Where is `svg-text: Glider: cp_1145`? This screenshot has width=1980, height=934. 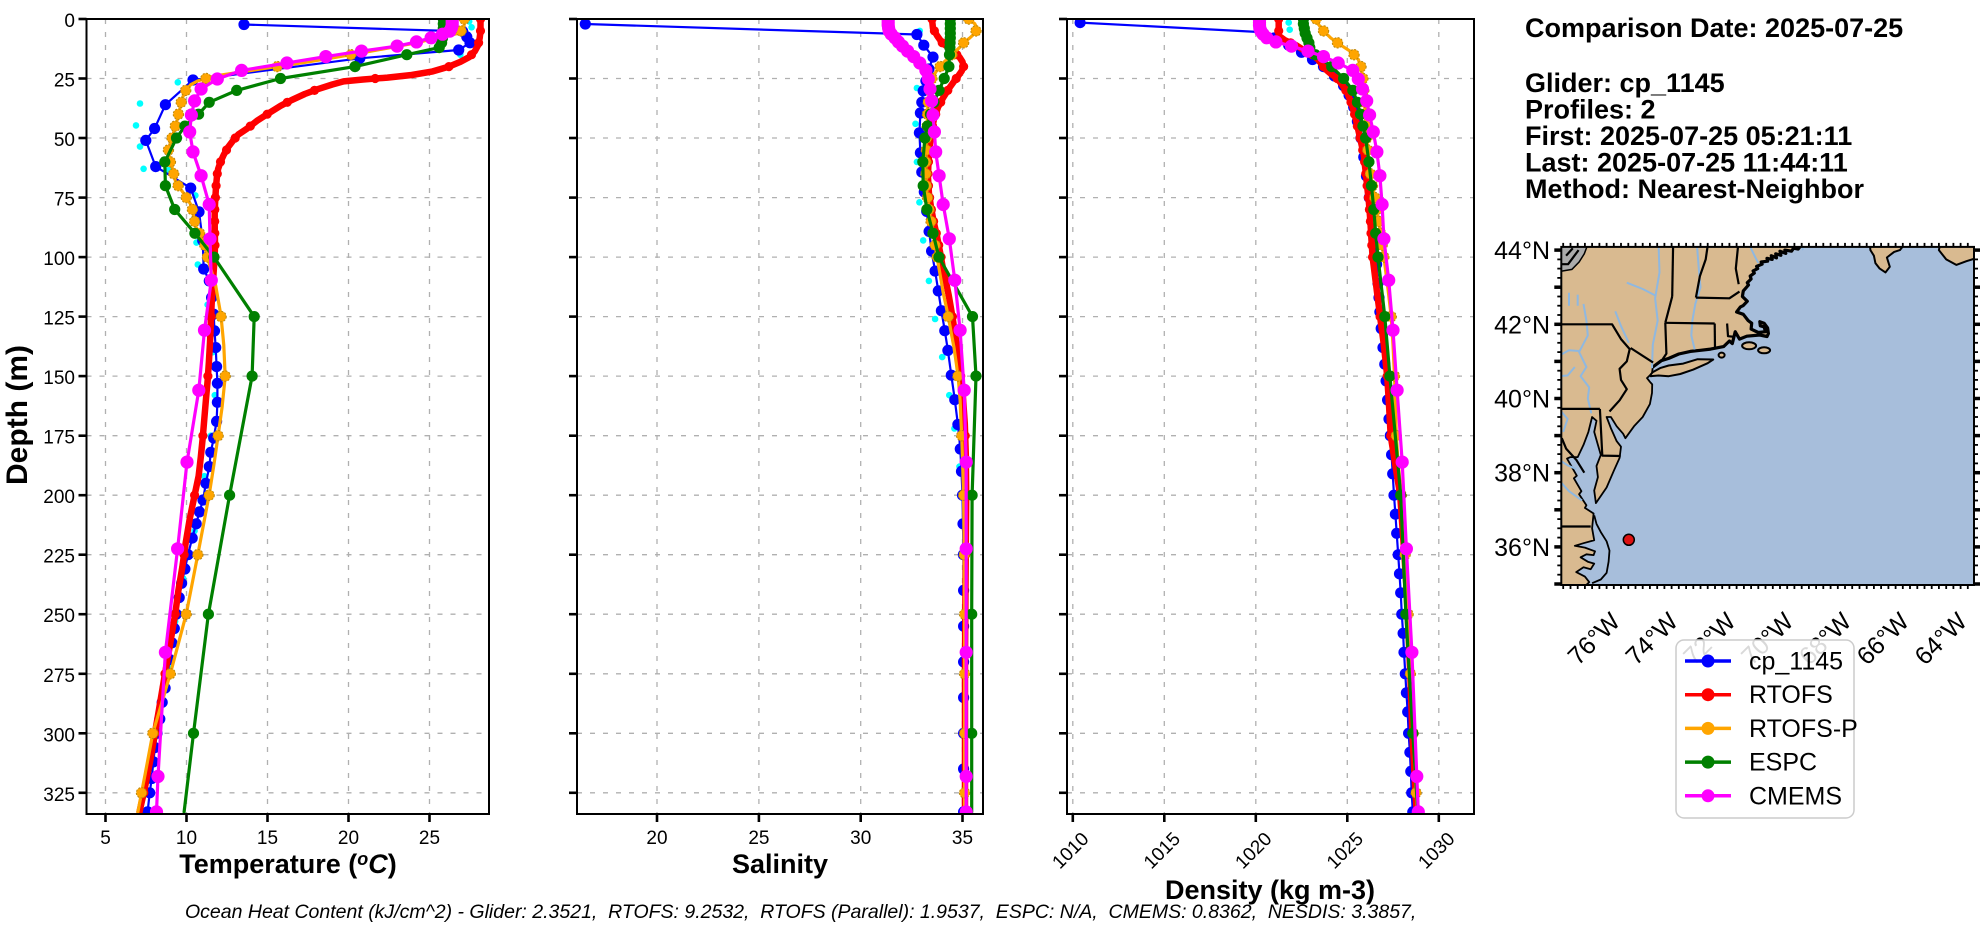
svg-text: Glider: cp_1145 is located at coordinates (1625, 83).